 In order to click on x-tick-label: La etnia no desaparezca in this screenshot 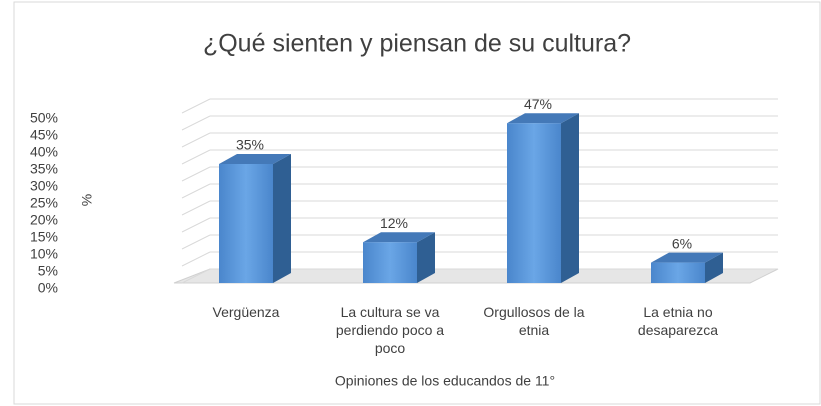, I will do `click(678, 321)`.